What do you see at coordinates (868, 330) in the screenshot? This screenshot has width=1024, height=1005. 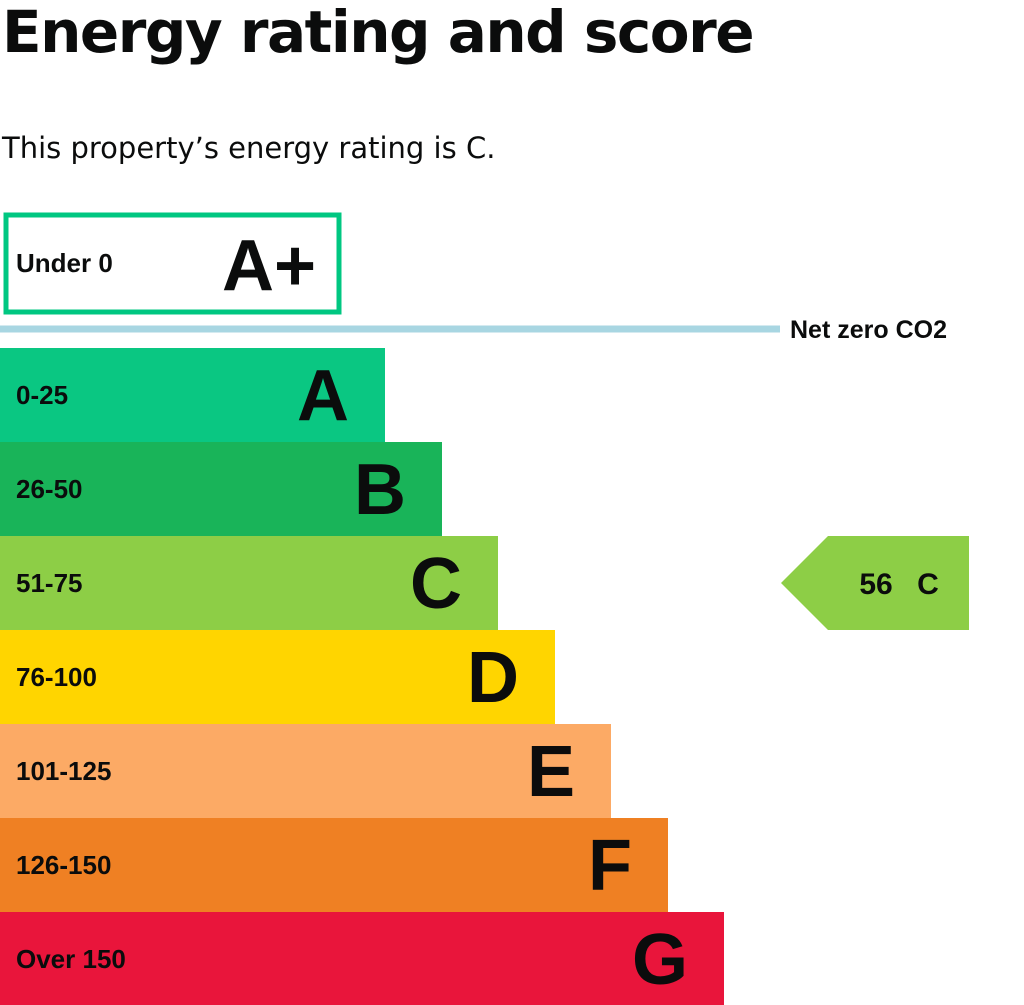 I see `net-zero-label: Net zero CO2` at bounding box center [868, 330].